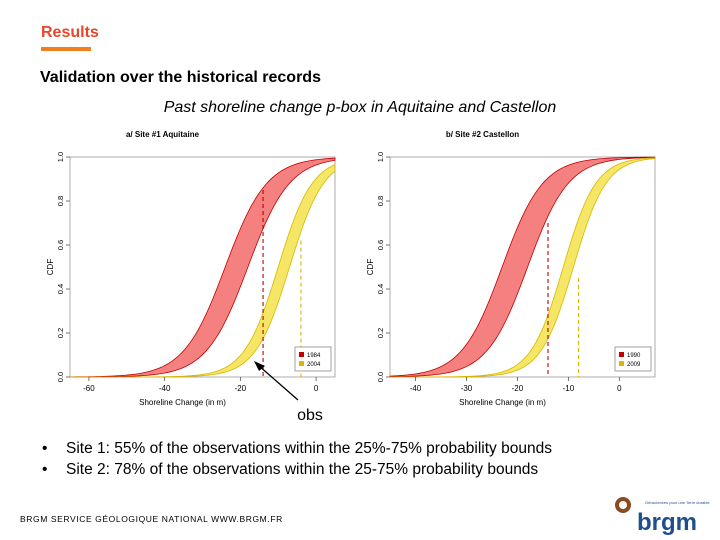 This screenshot has height=540, width=720. Describe the element at coordinates (89, 388) in the screenshot. I see `x-tick-label: -60` at that location.